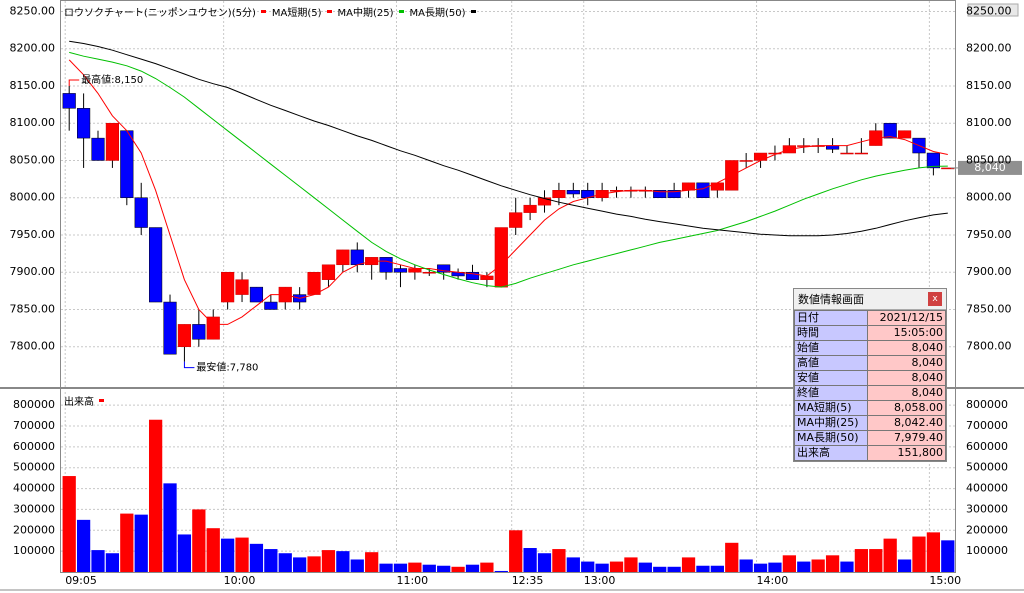 The width and height of the screenshot is (1024, 593). I want to click on y-tick-label: 7900.00, so click(989, 271).